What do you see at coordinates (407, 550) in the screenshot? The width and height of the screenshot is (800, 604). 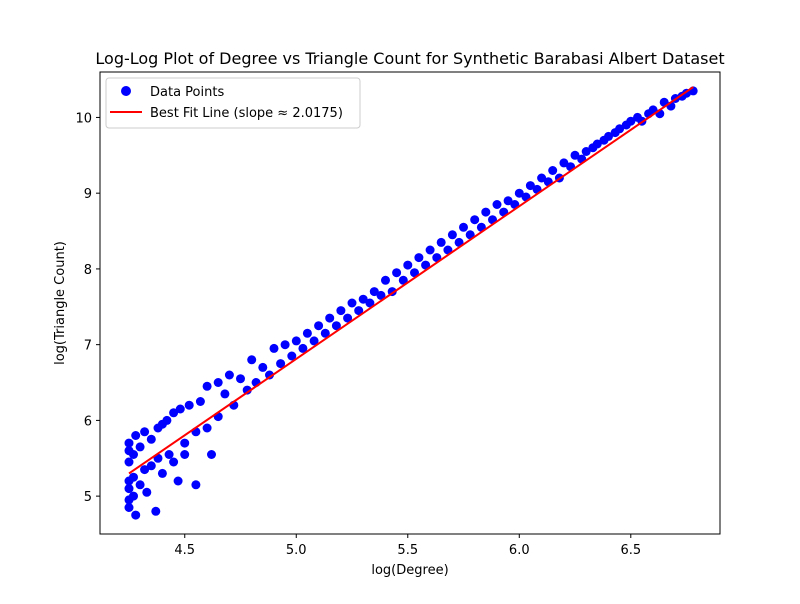 I see `x-tick-label: 5.5` at bounding box center [407, 550].